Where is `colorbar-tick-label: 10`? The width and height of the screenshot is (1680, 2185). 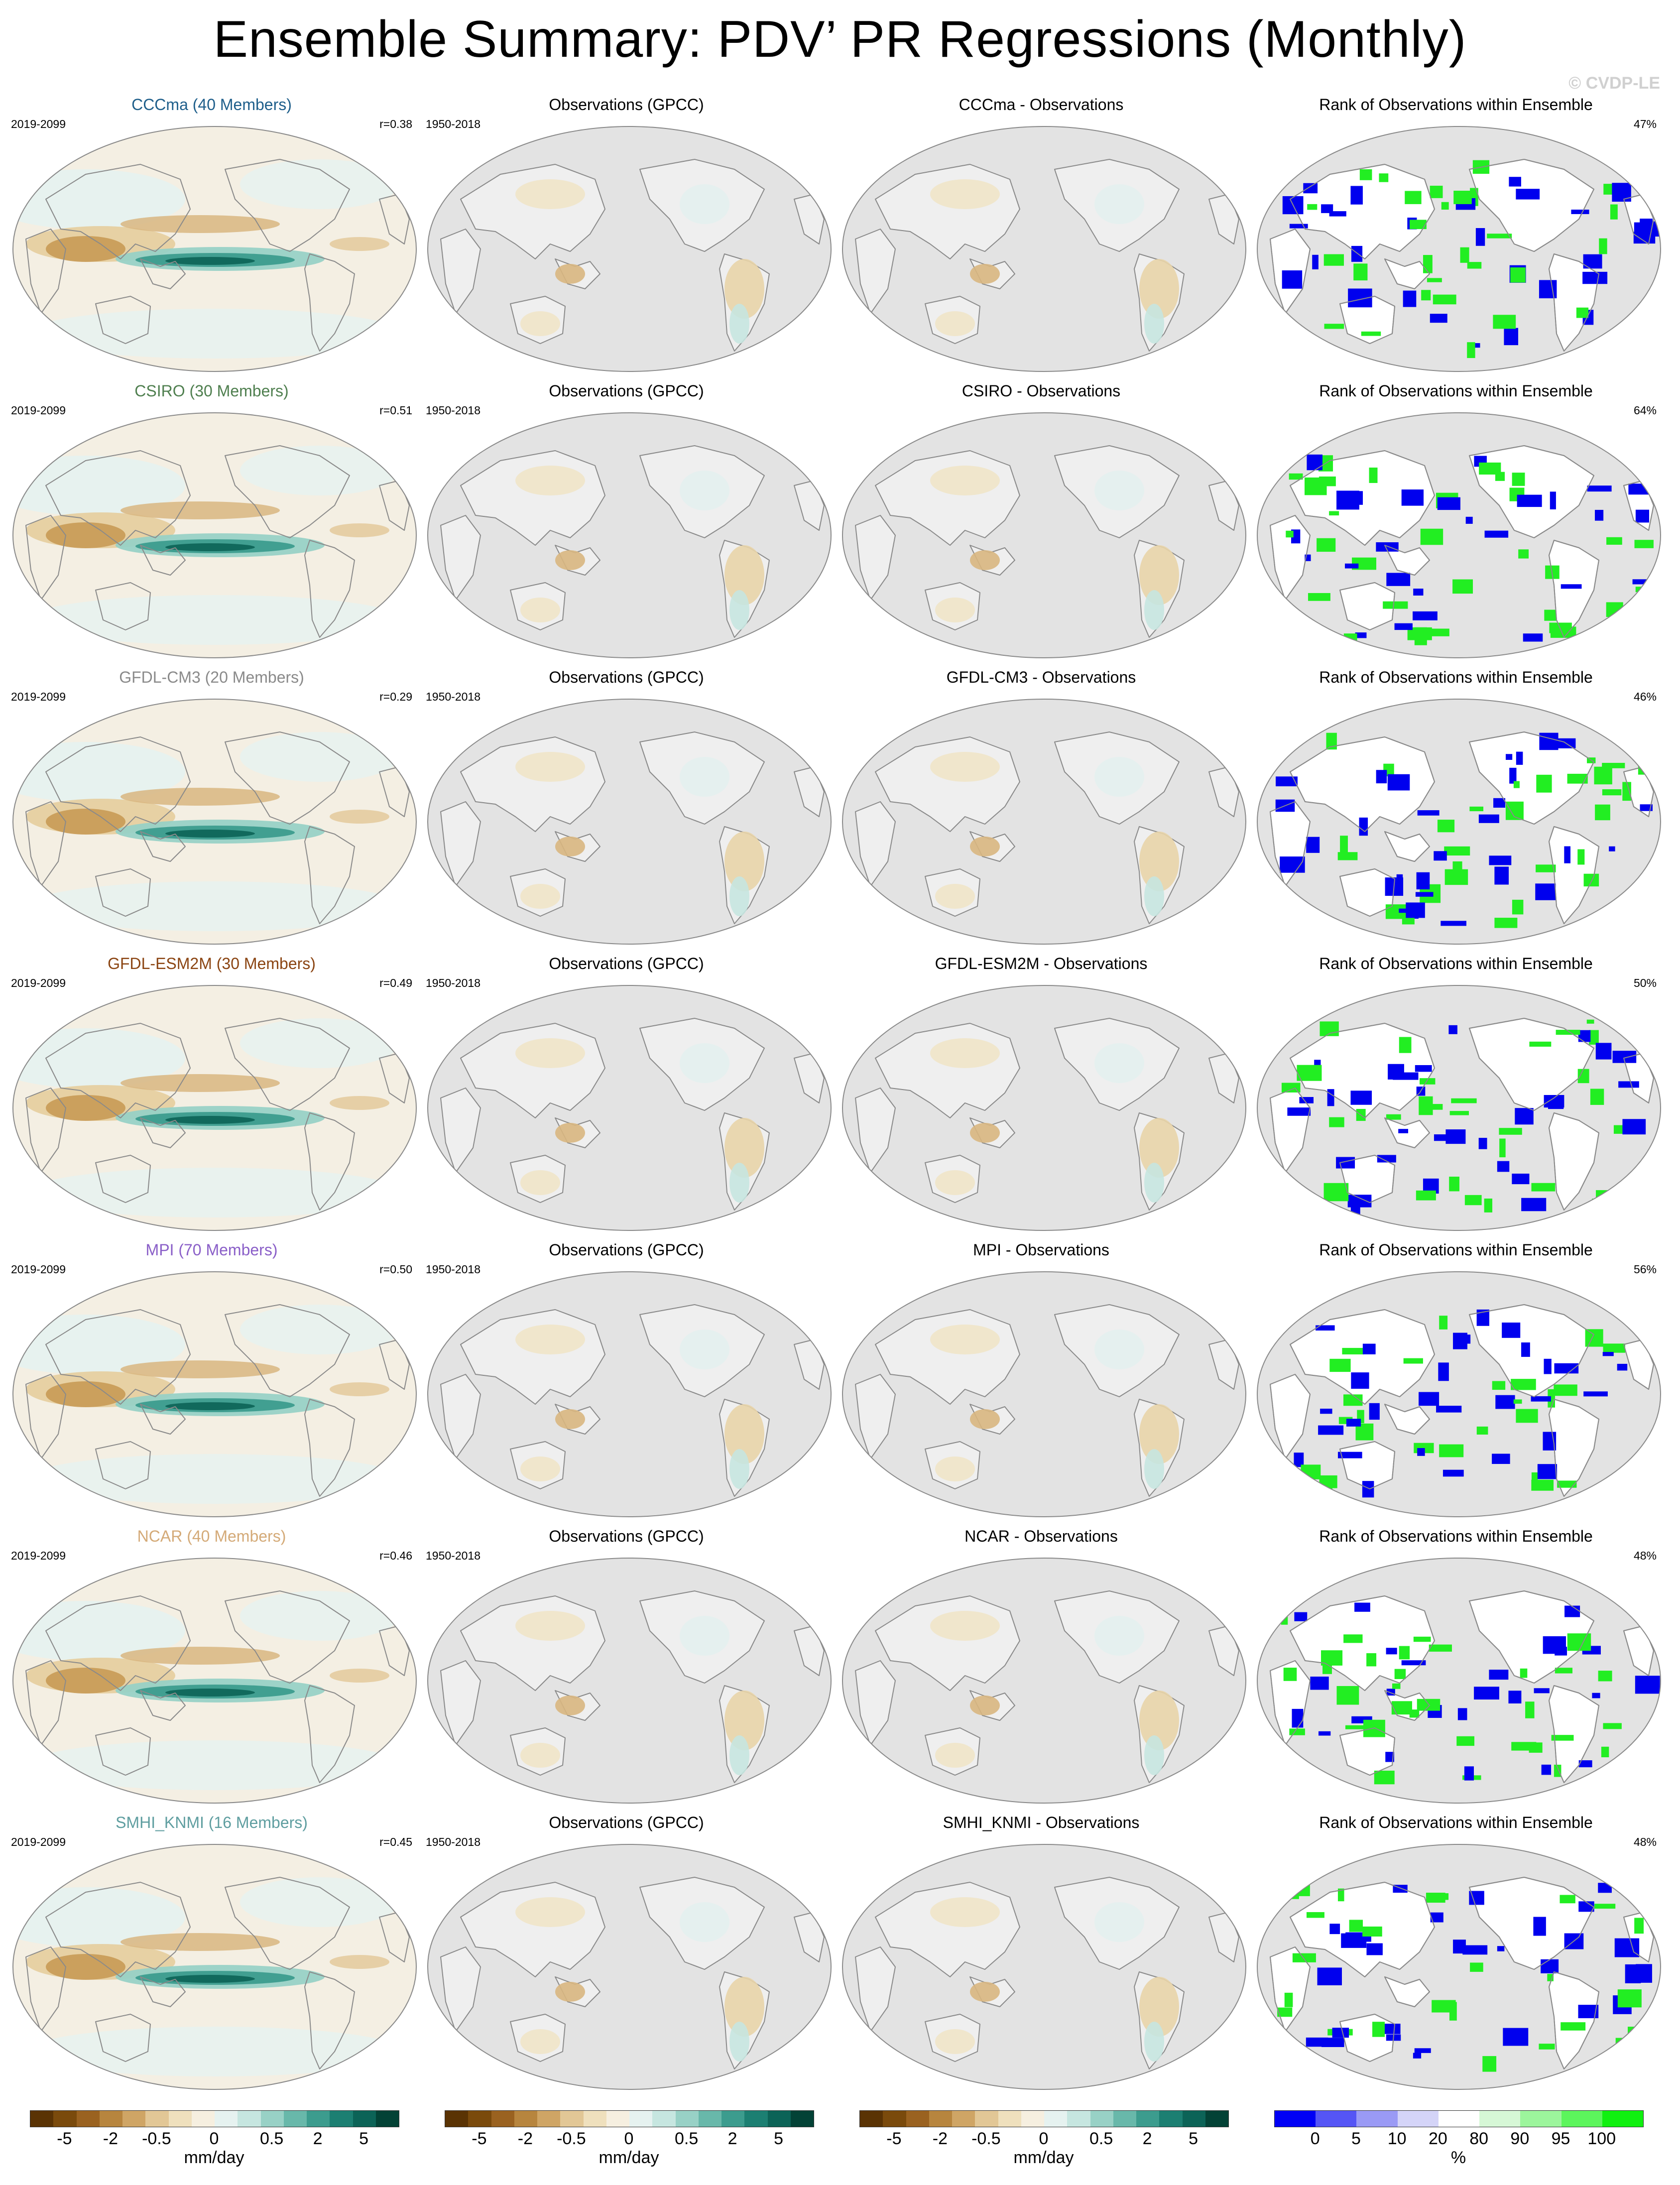
colorbar-tick-label: 10 is located at coordinates (1397, 2138).